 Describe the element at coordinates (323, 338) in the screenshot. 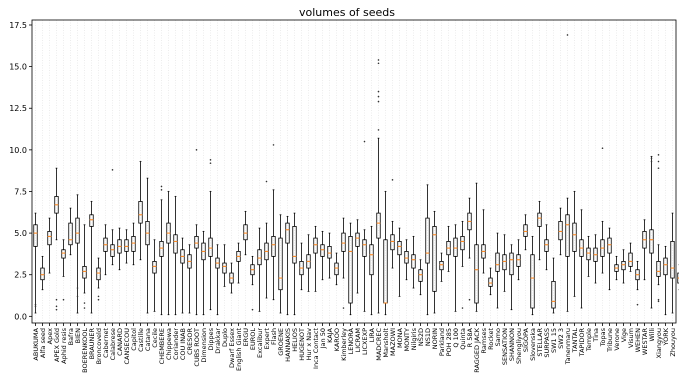

I see `x-tick-label: Jan 50` at that location.